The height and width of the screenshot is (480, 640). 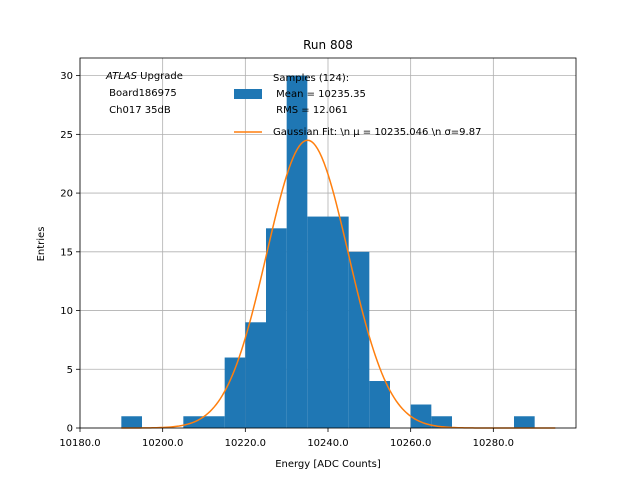 What do you see at coordinates (328, 45) in the screenshot?
I see `chart-title: Run 808` at bounding box center [328, 45].